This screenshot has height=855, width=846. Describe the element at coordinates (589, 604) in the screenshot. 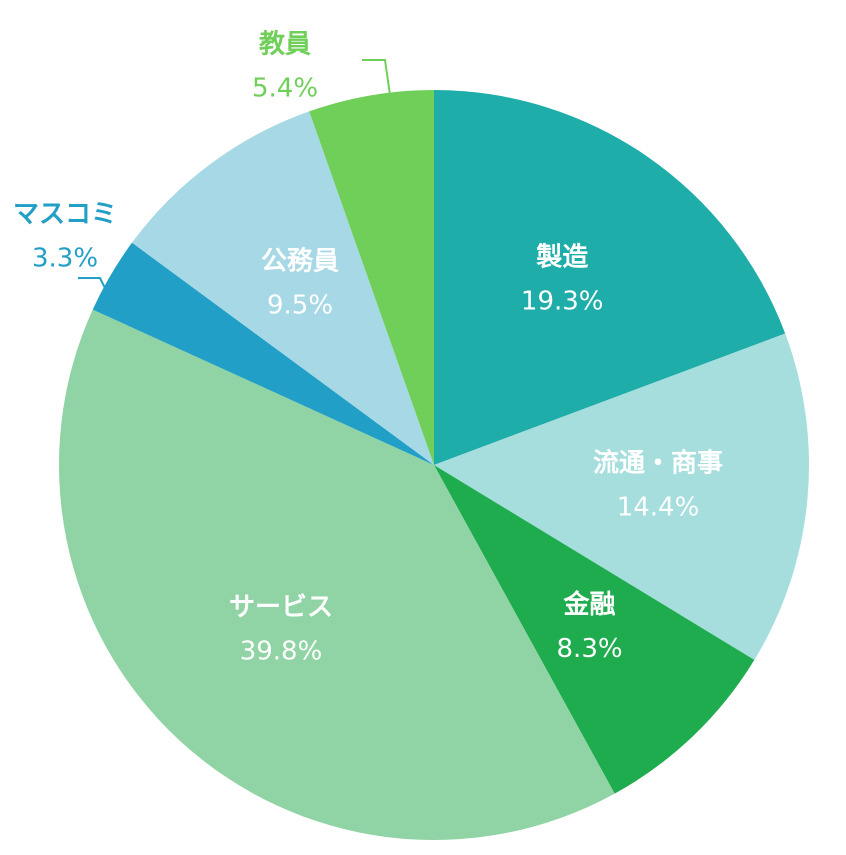

I see `slice-label: 金融` at that location.